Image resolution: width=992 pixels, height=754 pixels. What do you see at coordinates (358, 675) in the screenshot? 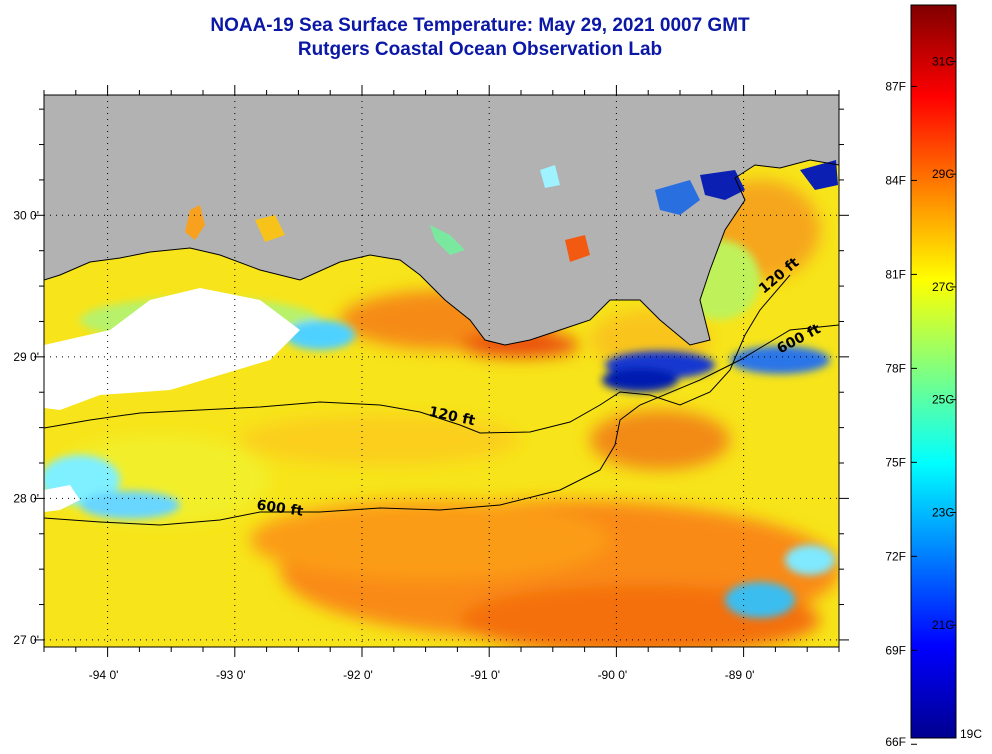
I see `lon-tick-label: -92 0'` at bounding box center [358, 675].